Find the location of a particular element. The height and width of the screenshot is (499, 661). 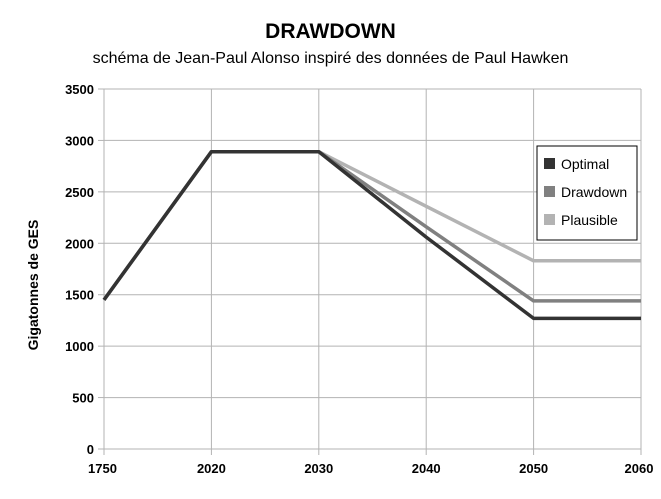

x-tick-label: 2020 is located at coordinates (211, 468).